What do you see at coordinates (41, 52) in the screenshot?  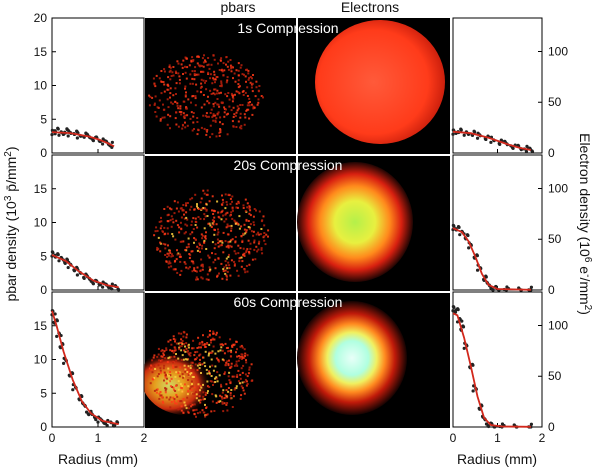 I see `y-tick-label: 15` at bounding box center [41, 52].